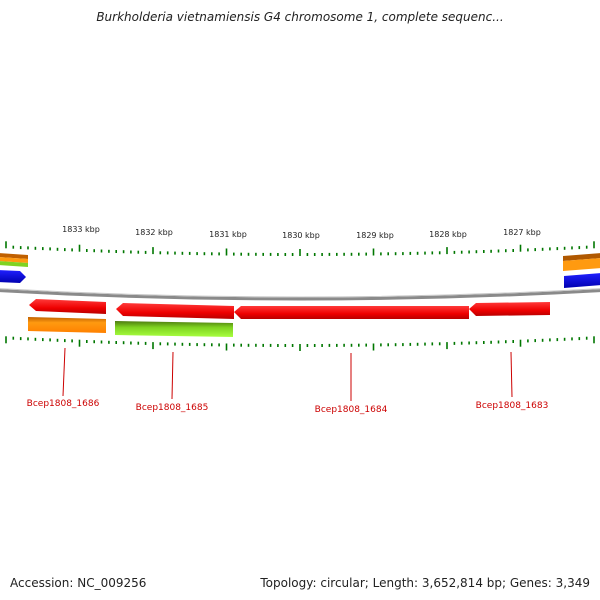 This screenshot has height=600, width=600. I want to click on gene-label: Bcep1808_1686, so click(63, 404).